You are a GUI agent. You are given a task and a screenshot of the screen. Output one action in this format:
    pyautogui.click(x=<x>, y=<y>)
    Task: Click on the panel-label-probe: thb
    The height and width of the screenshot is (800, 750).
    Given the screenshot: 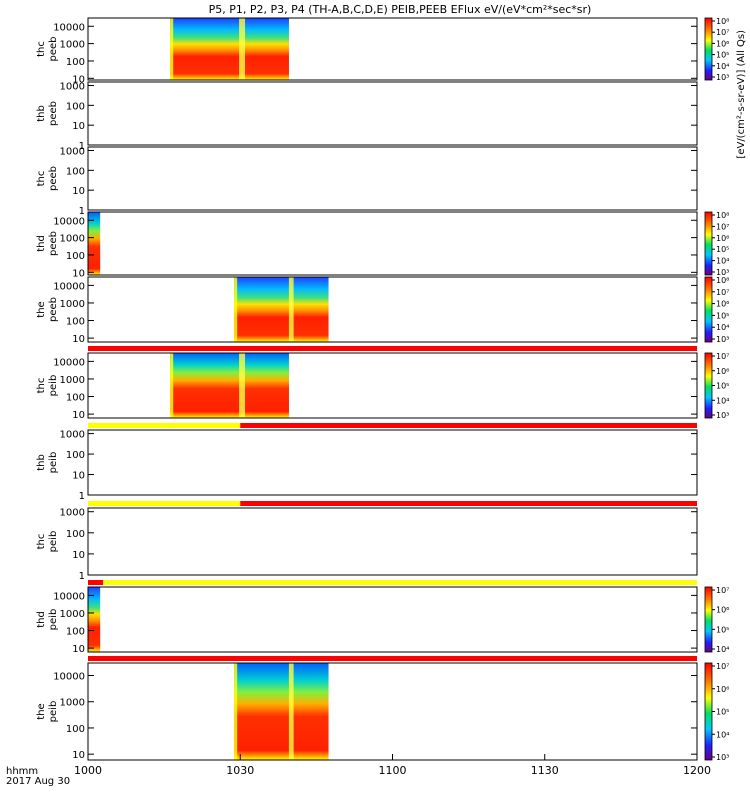 What is the action you would take?
    pyautogui.click(x=41, y=462)
    